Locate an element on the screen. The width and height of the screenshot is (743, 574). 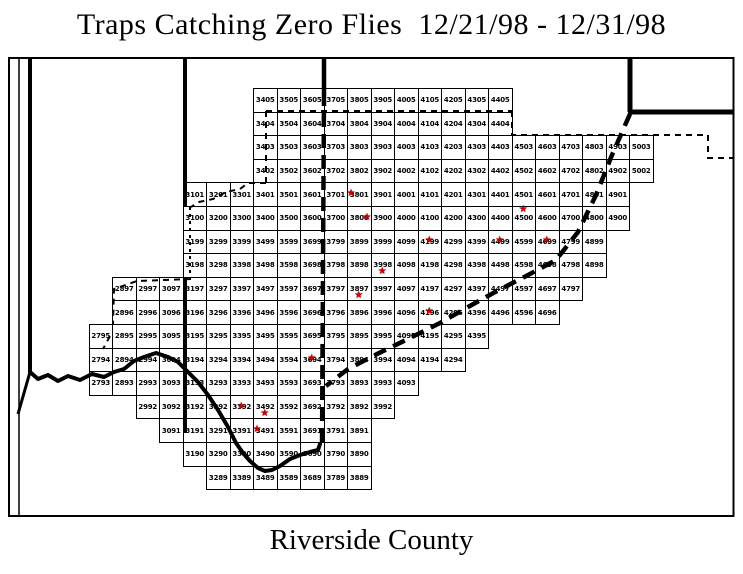
grid-cell: 3394 is located at coordinates (241, 360).